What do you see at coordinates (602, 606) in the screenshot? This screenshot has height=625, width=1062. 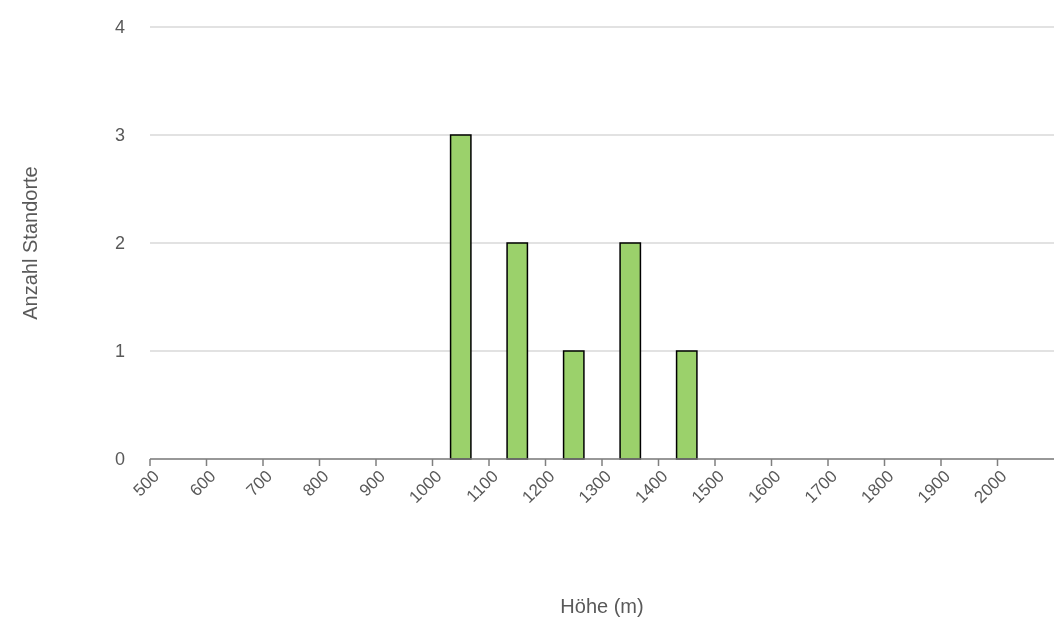 I see `x-axis-title: Höhe (m)` at bounding box center [602, 606].